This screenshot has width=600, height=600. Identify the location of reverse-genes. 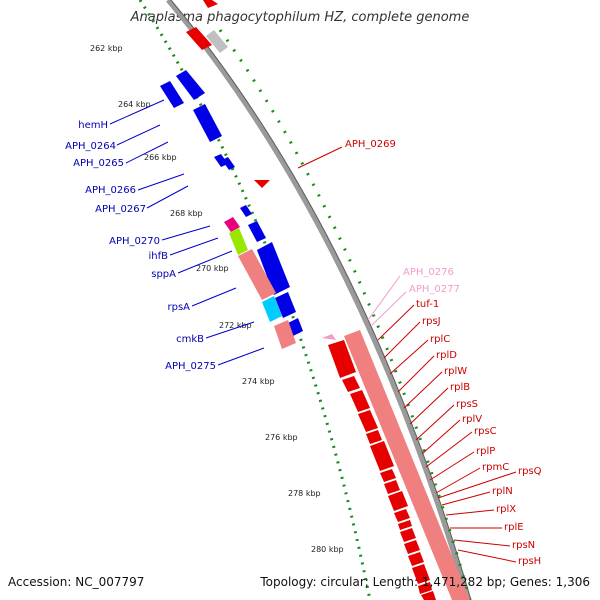
(396, 465).